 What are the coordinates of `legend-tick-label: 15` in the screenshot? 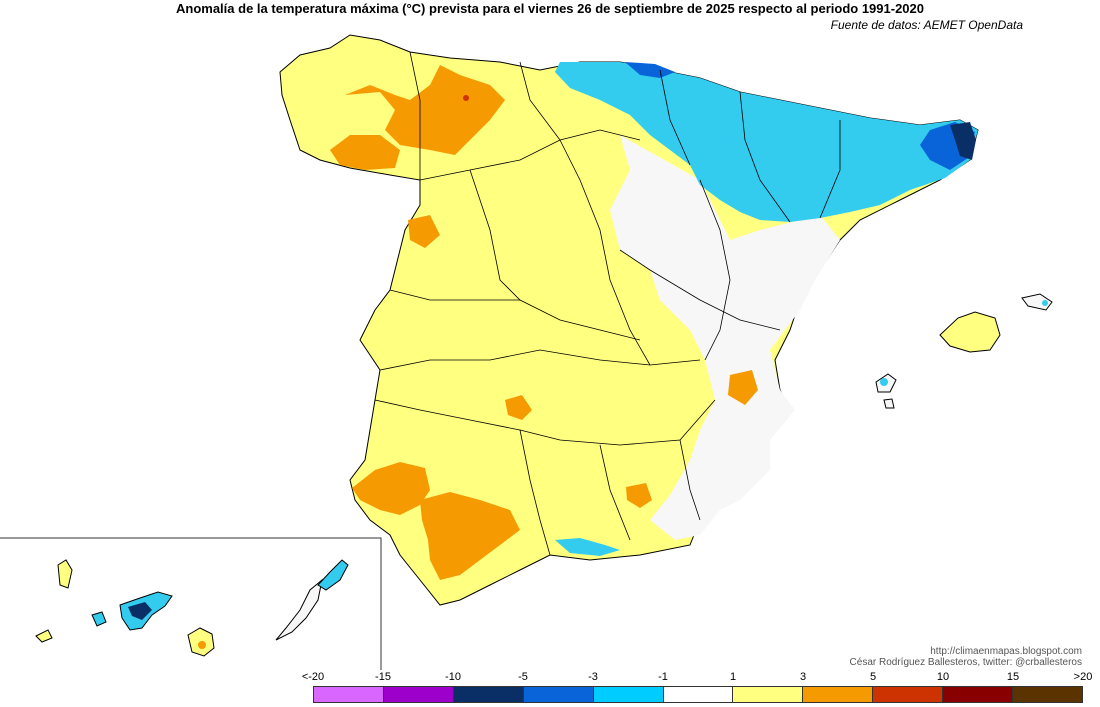 It's located at (1013, 677).